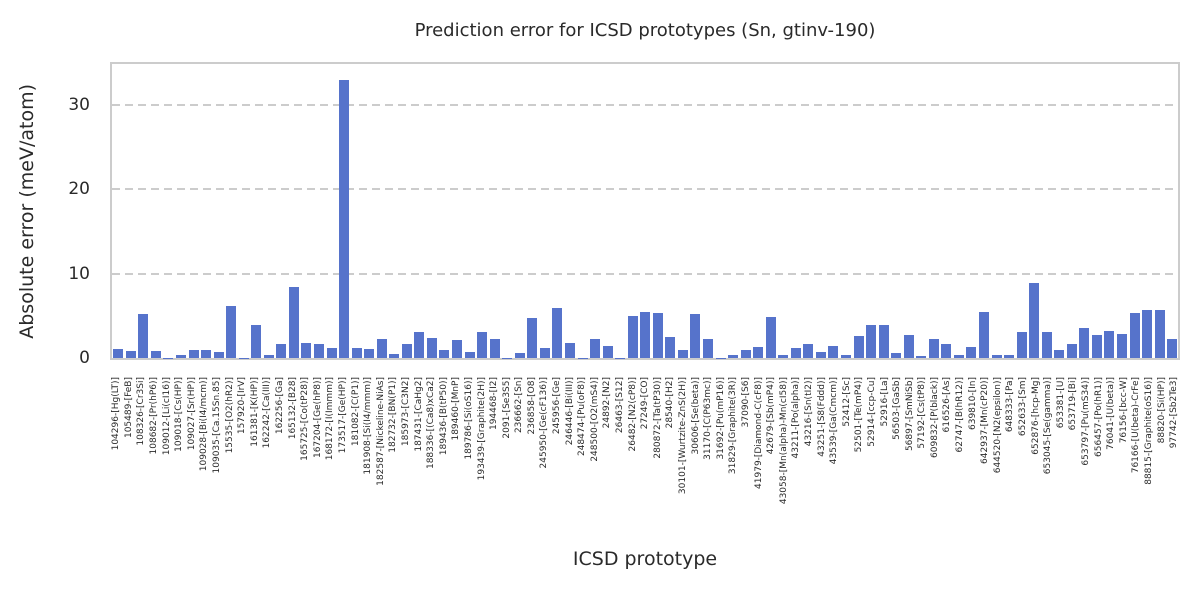 This screenshot has width=1200, height=600. Describe the element at coordinates (1023, 462) in the screenshot. I see `x-tick: 652633-[Sm]` at that location.